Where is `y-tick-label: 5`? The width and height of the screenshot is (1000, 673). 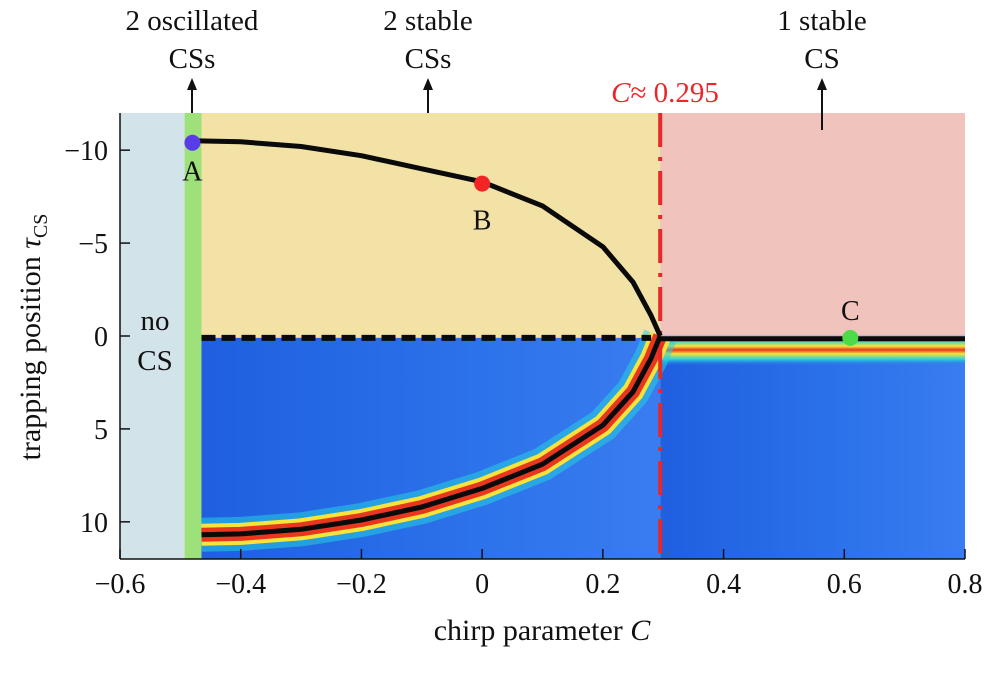
y-tick-label: 5 is located at coordinates (101, 430).